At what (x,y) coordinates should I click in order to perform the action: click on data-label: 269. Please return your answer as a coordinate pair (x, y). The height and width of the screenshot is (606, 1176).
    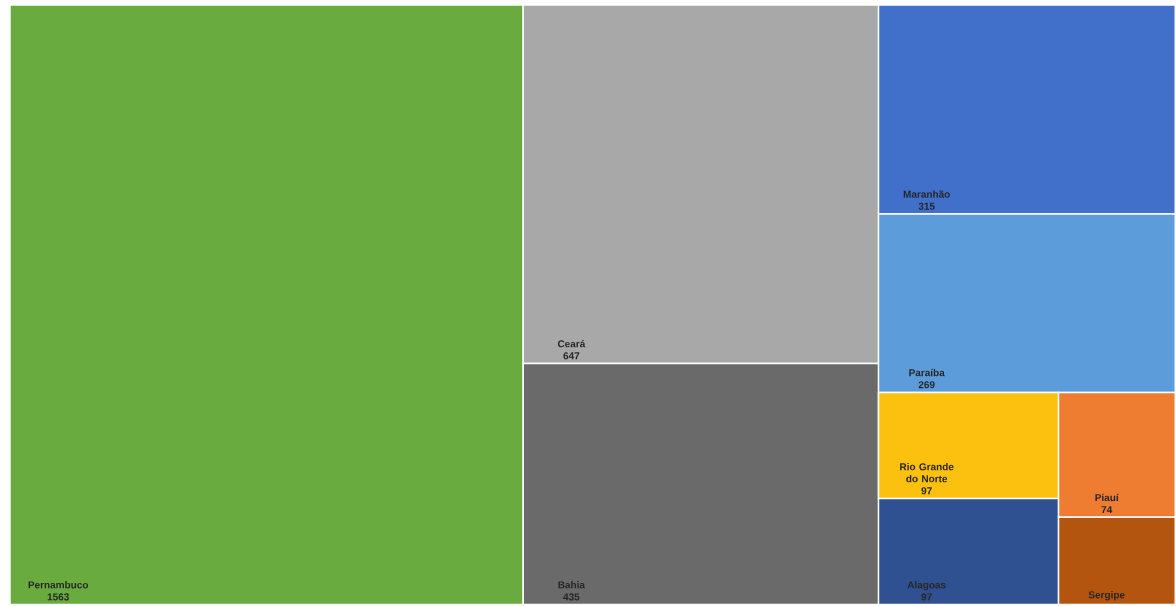
    Looking at the image, I should click on (926, 385).